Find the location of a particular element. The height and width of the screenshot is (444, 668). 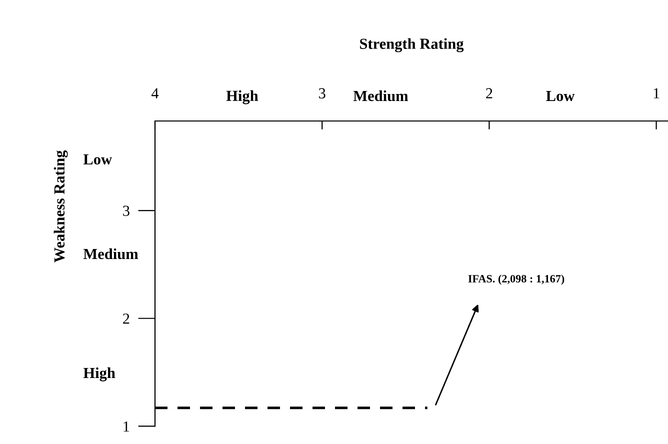

x-tick-label: 3 is located at coordinates (322, 93).